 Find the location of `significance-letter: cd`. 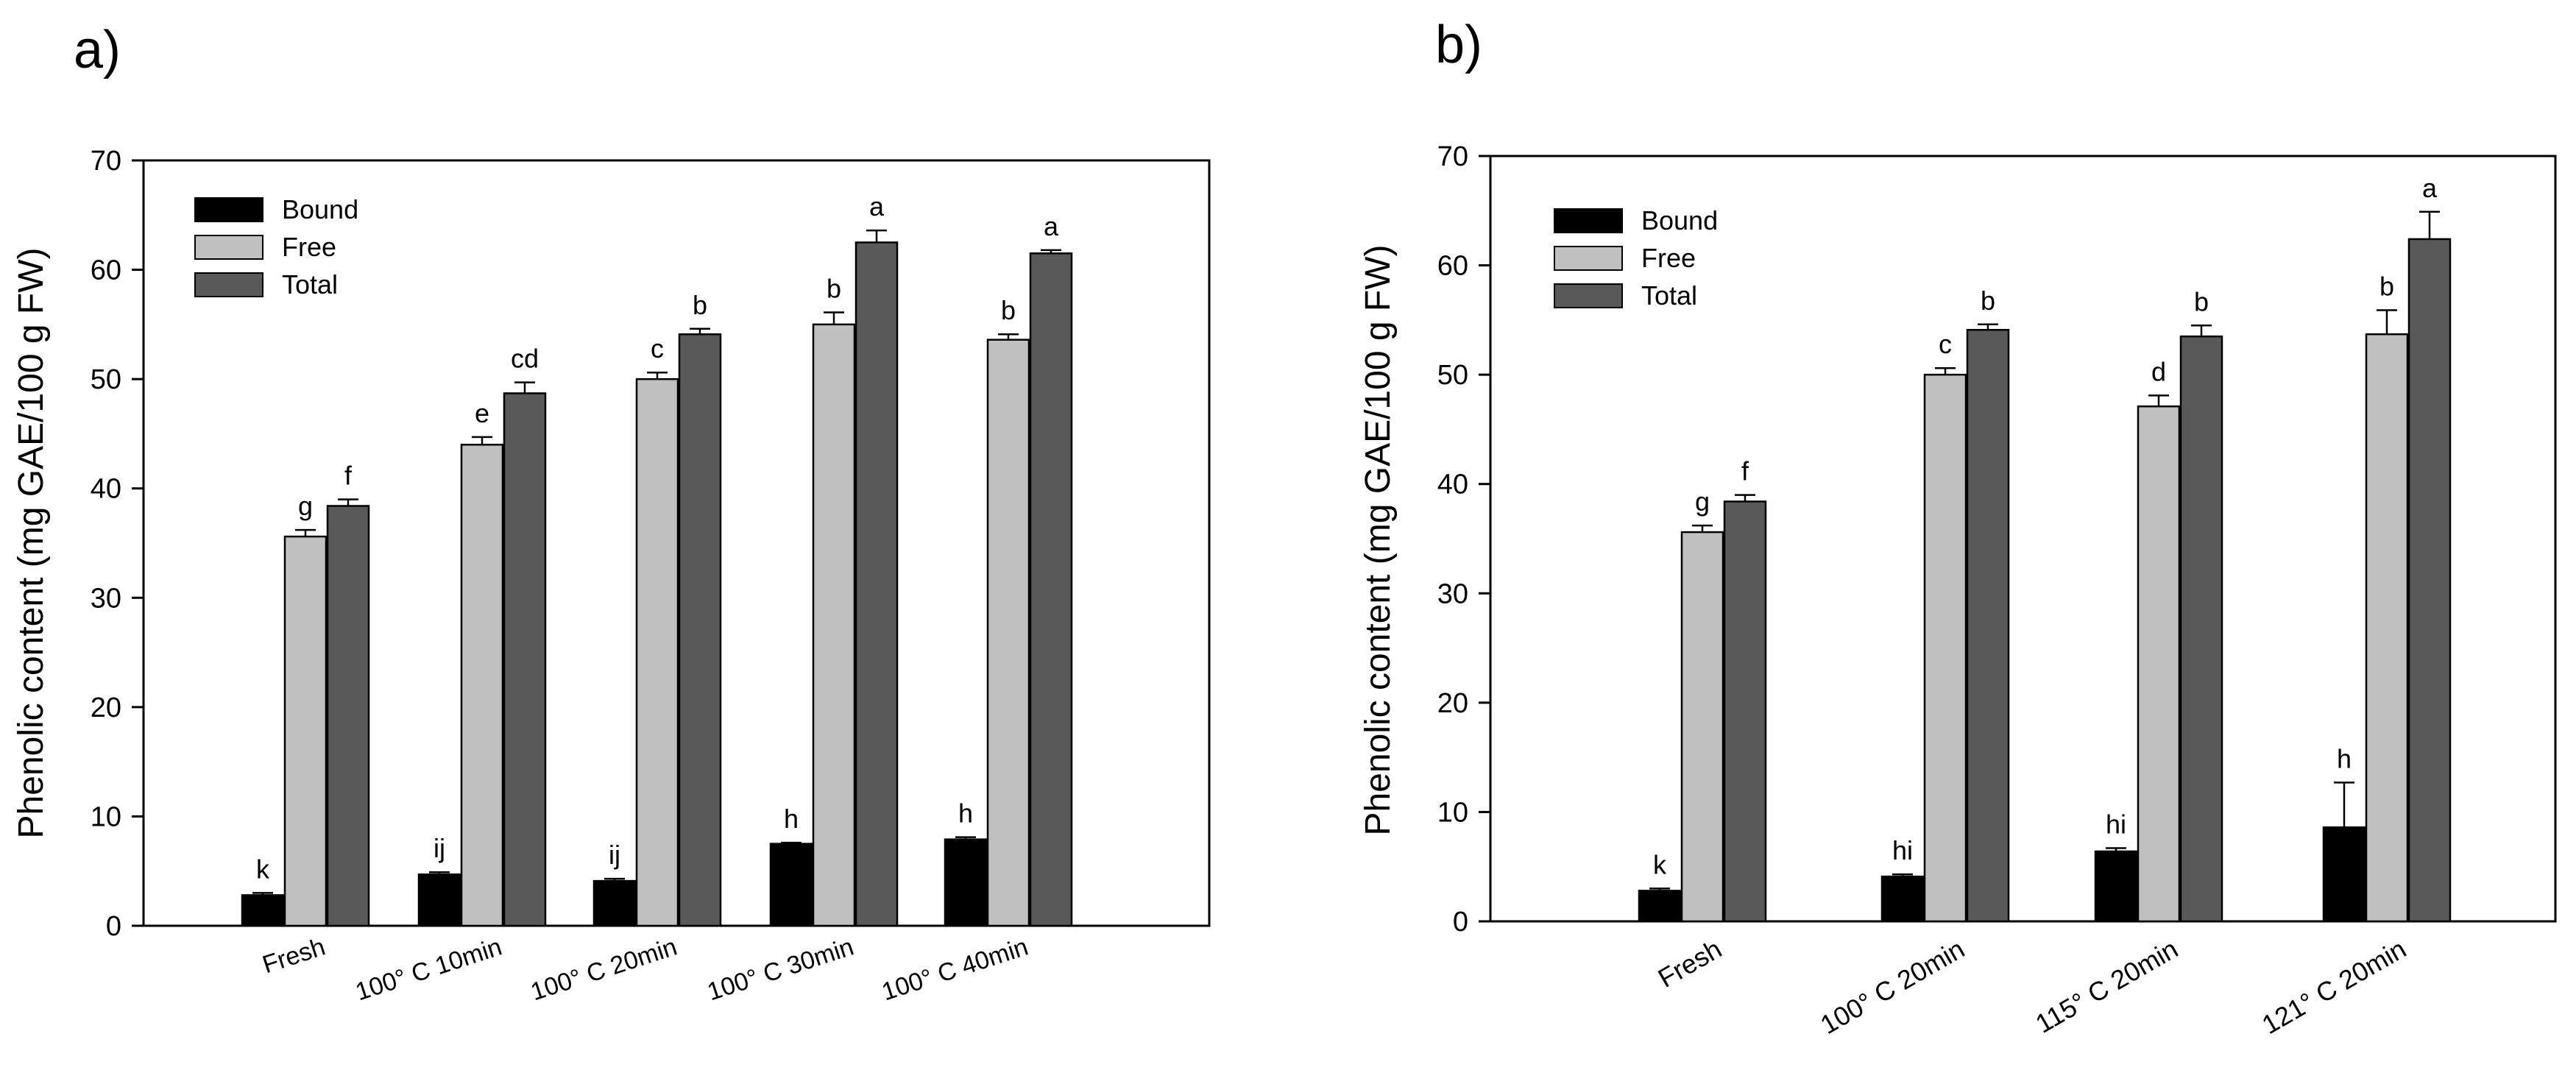

significance-letter: cd is located at coordinates (525, 359).